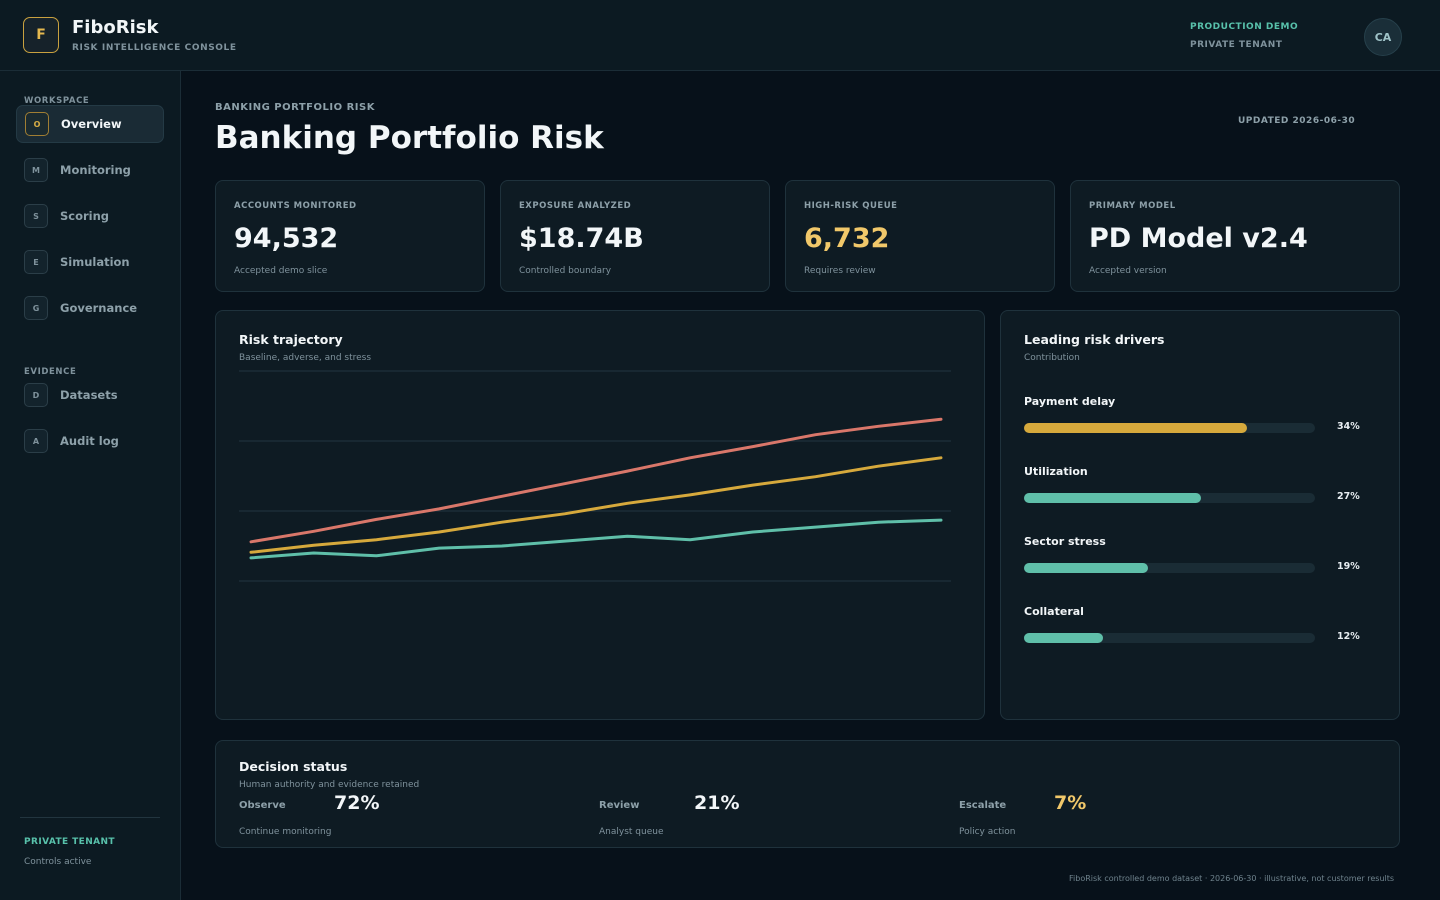 The image size is (1440, 900). I want to click on breadcrumb: BANKING PORTFOLIO RISK, so click(295, 107).